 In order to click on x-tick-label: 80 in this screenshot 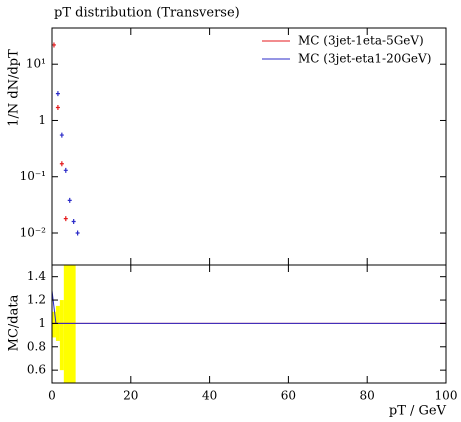, I will do `click(367, 396)`.